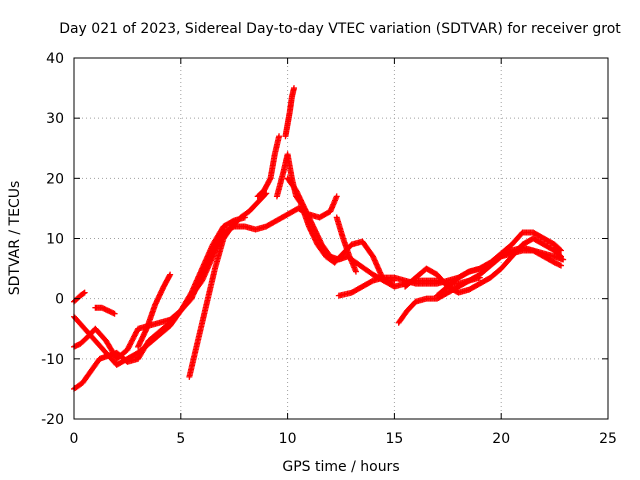 The height and width of the screenshot is (480, 640). Describe the element at coordinates (52, 420) in the screenshot. I see `y-tick-label: -20` at that location.